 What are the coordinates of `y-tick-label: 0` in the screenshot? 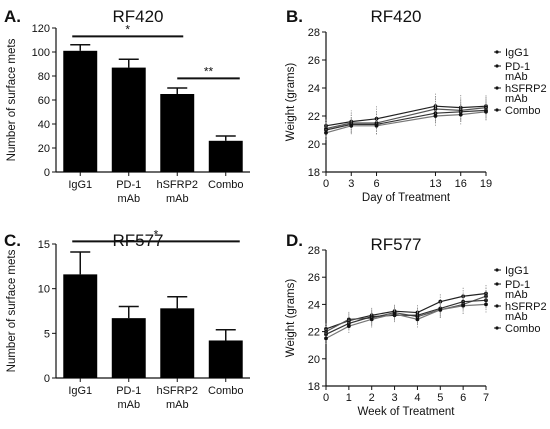 It's located at (47, 173).